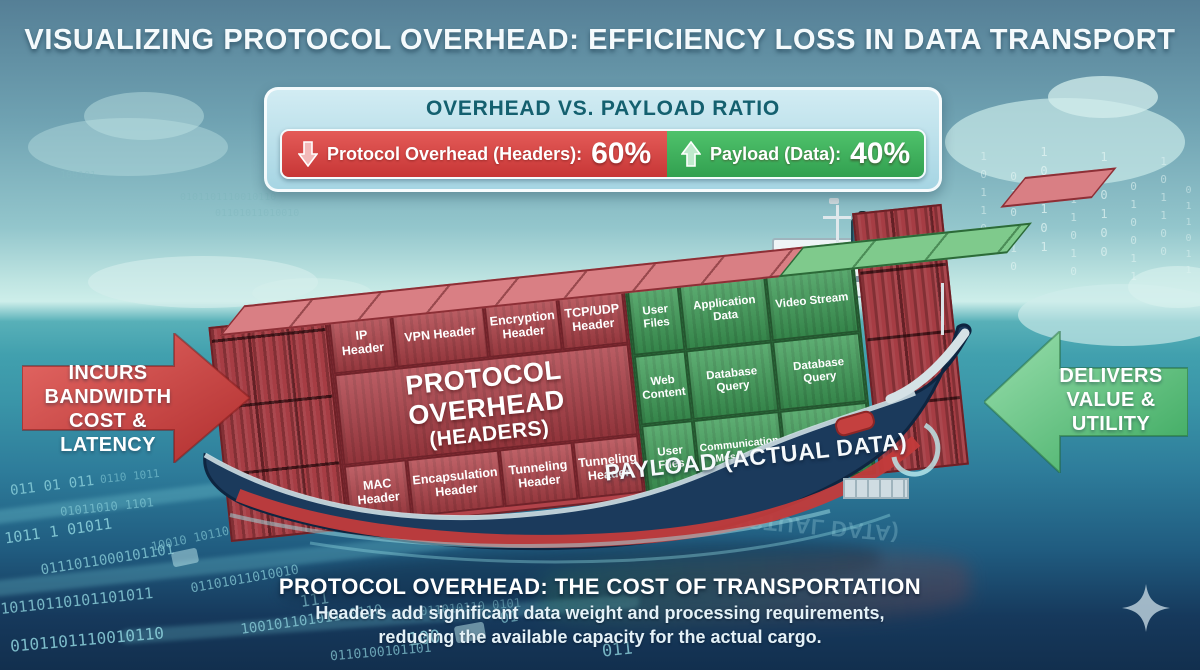 This screenshot has height=670, width=1200. What do you see at coordinates (776, 153) in the screenshot?
I see `payload-label: Payload (Data):` at bounding box center [776, 153].